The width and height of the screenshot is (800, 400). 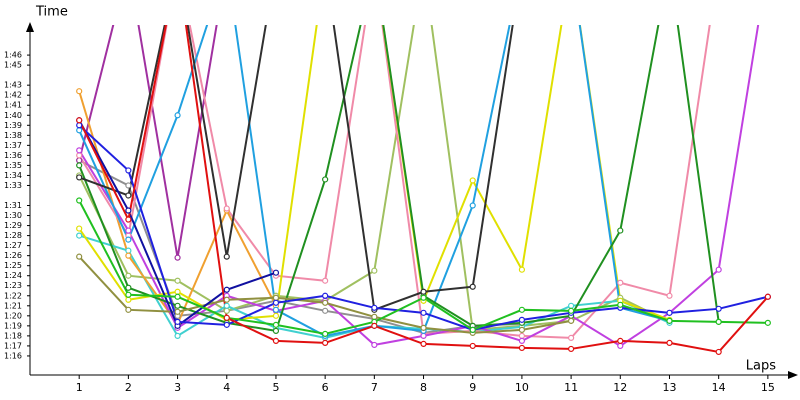 What do you see at coordinates (13, 215) in the screenshot?
I see `y-tick-label: 1:30` at bounding box center [13, 215].